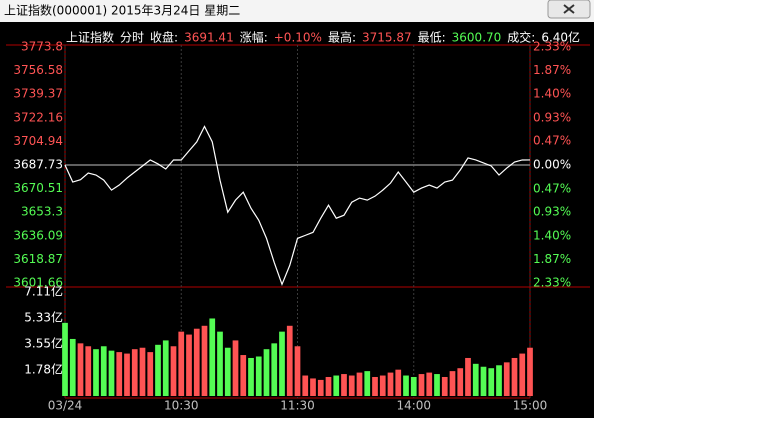 The width and height of the screenshot is (781, 430). Describe the element at coordinates (413, 406) in the screenshot. I see `x-tick-label: 14:00` at that location.